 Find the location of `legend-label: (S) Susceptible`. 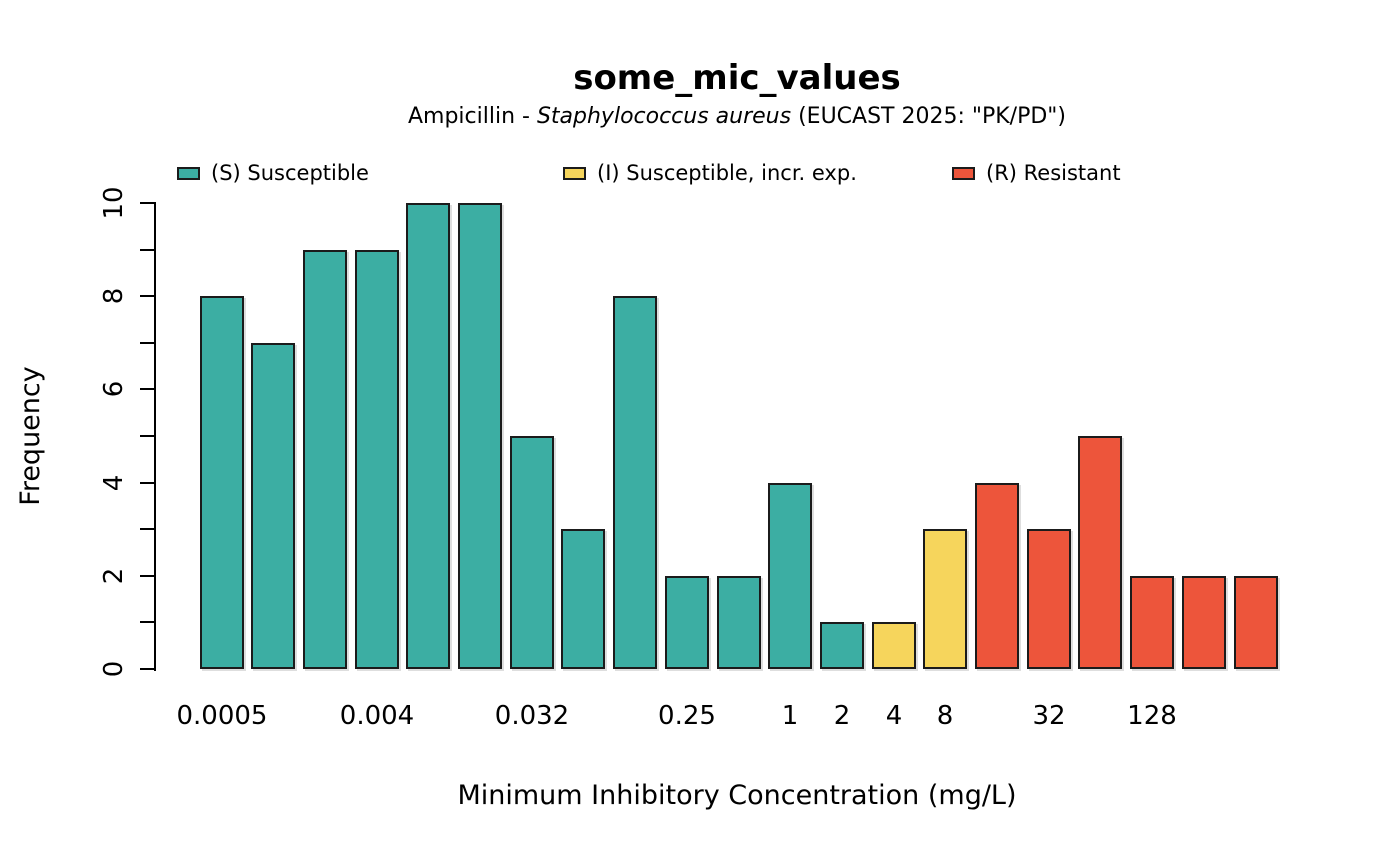

legend-label: (S) Susceptible is located at coordinates (290, 173).